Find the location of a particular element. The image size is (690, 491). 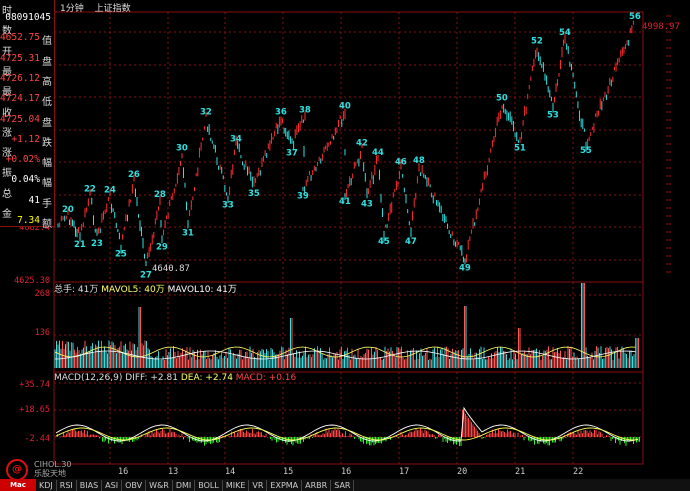

chart-title-bar: 1分钟 上证指数 is located at coordinates (95, 7).